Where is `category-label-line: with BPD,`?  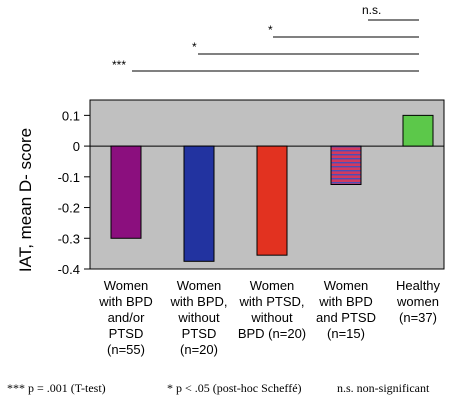
category-label-line: with BPD, is located at coordinates (198, 301).